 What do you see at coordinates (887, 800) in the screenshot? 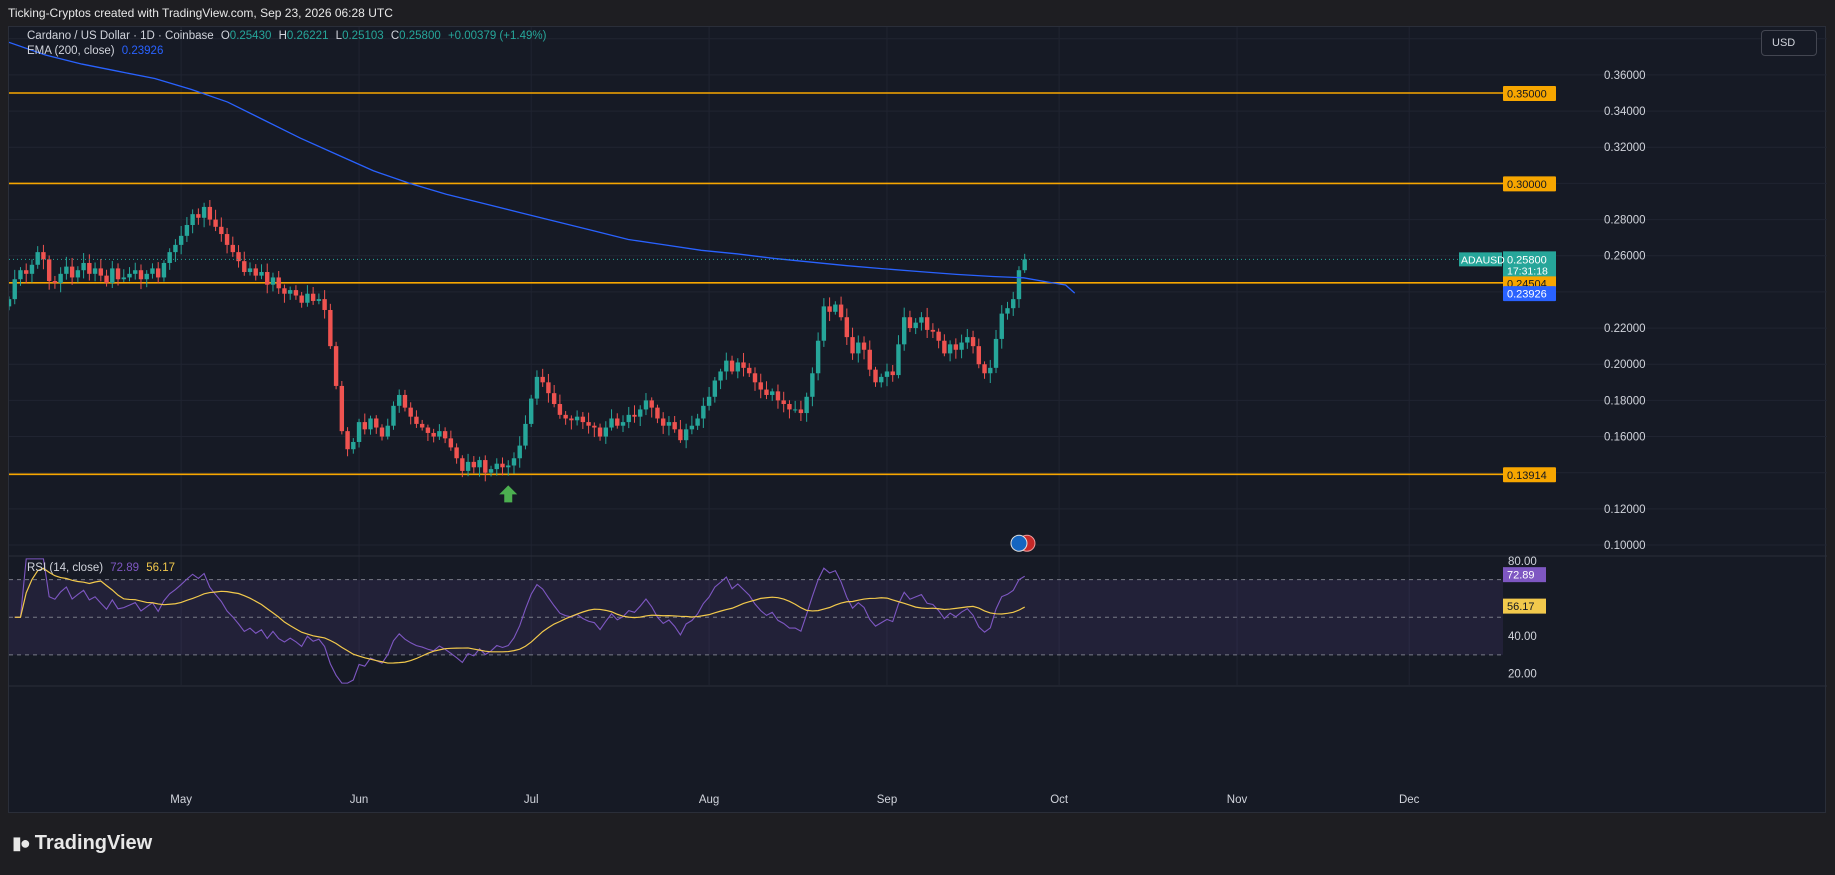
I see `time-tick-label: Sep` at bounding box center [887, 800].